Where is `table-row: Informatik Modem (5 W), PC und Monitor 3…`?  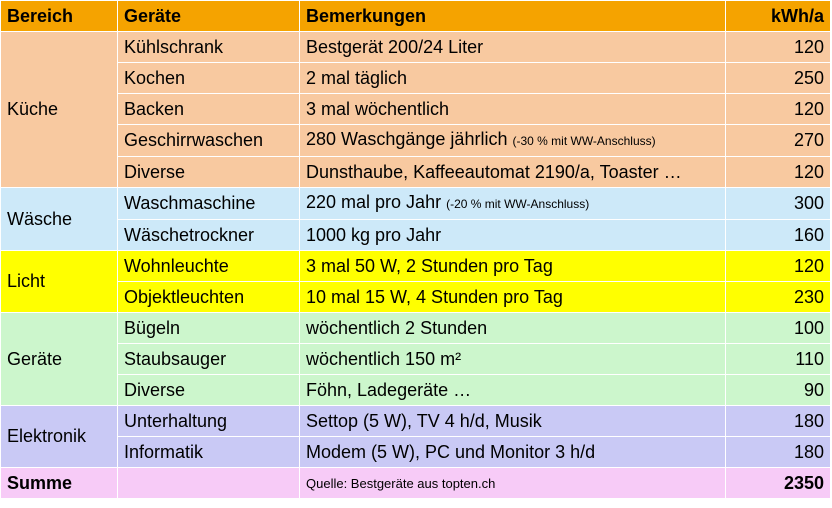
table-row: Informatik Modem (5 W), PC und Monitor 3… is located at coordinates (416, 452).